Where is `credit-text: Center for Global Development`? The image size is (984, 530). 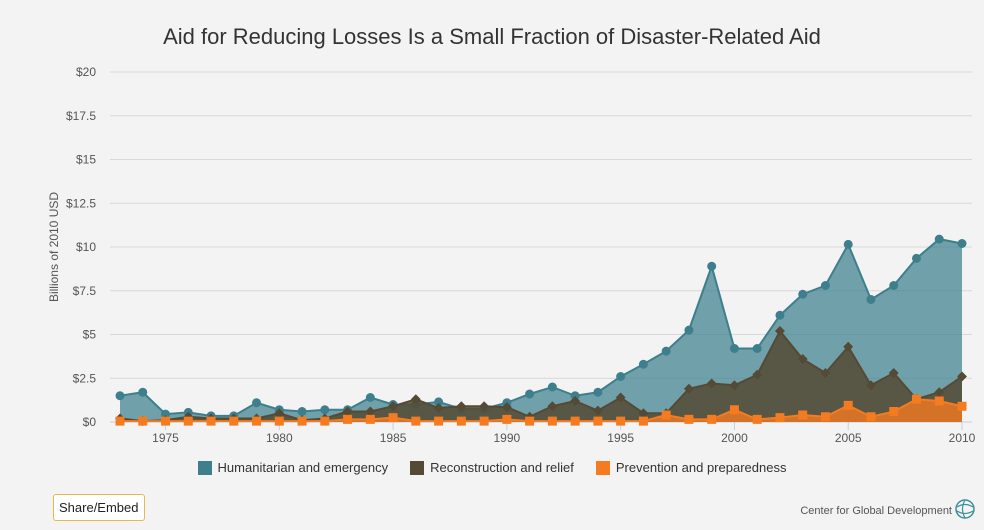
credit-text: Center for Global Development is located at coordinates (876, 511).